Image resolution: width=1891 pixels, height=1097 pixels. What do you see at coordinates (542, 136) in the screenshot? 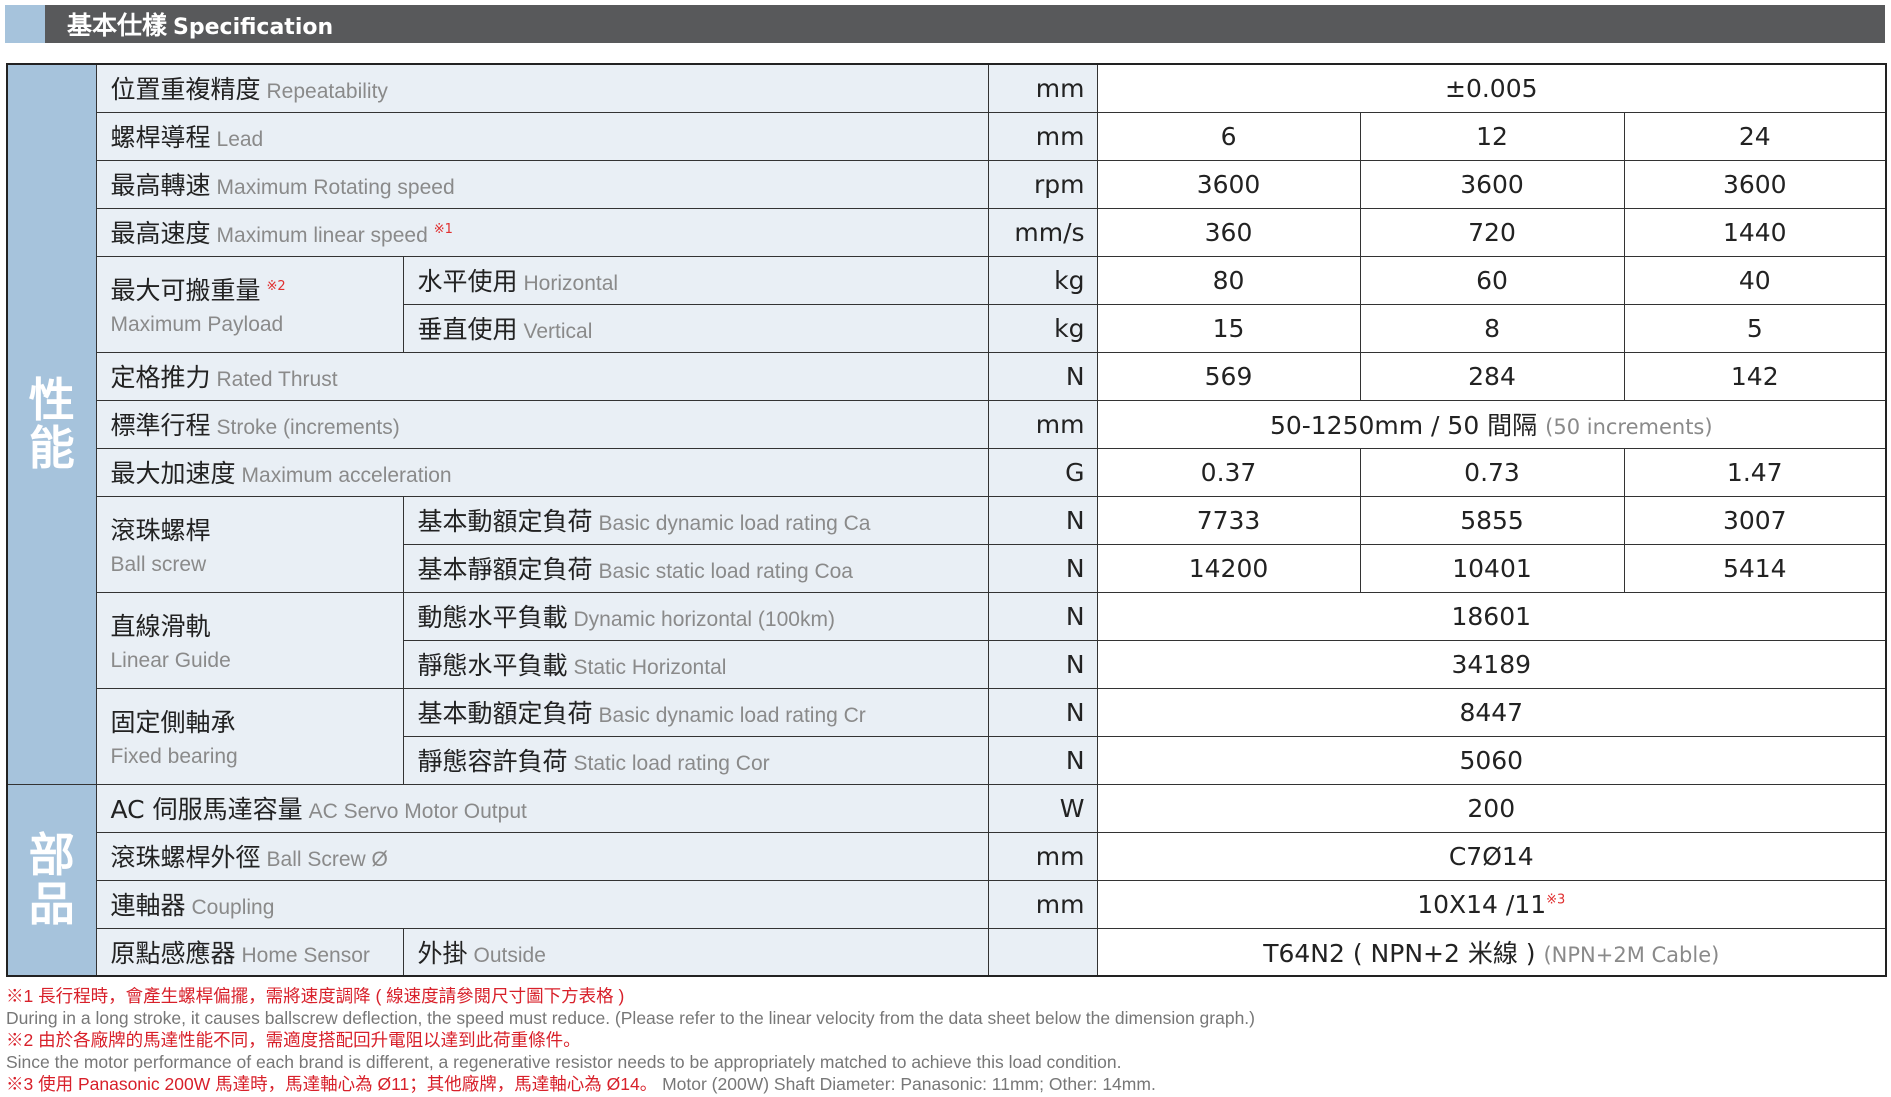
I see `spec-label: 螺桿導程 Lead` at bounding box center [542, 136].